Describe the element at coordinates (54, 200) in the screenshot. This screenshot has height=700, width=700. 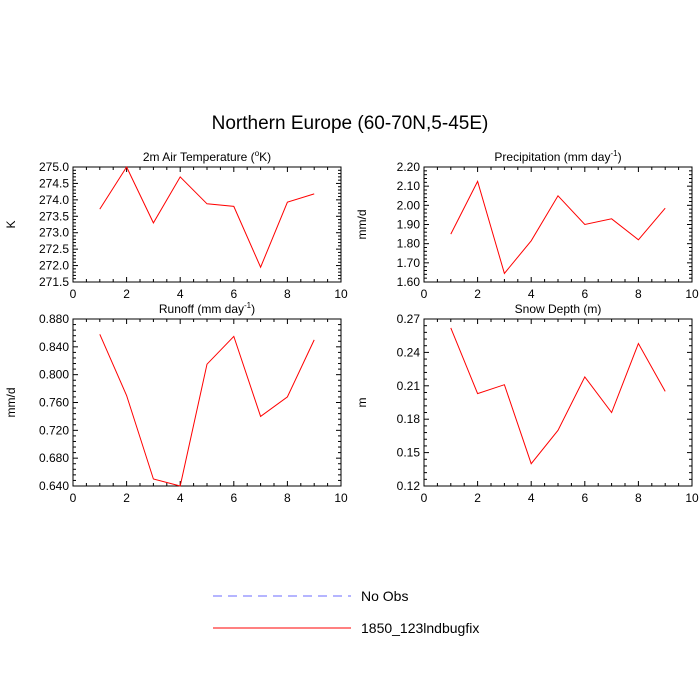
I see `y-tick-label: 274.0` at that location.